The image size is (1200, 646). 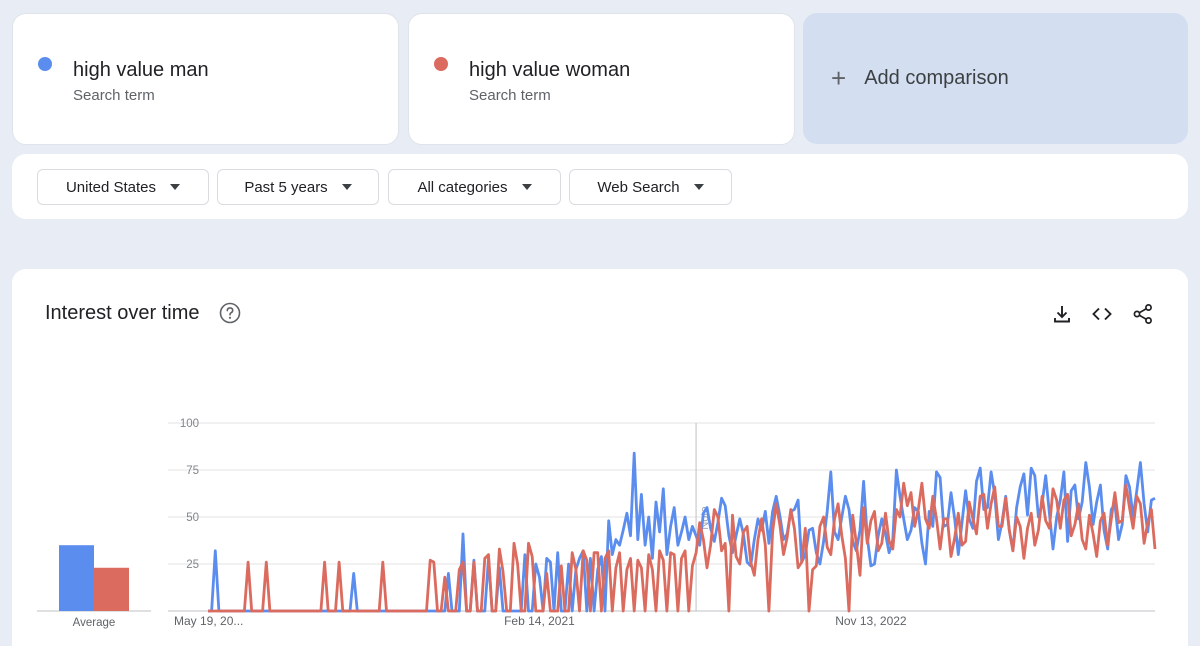 I want to click on plus-icon: +, so click(x=839, y=78).